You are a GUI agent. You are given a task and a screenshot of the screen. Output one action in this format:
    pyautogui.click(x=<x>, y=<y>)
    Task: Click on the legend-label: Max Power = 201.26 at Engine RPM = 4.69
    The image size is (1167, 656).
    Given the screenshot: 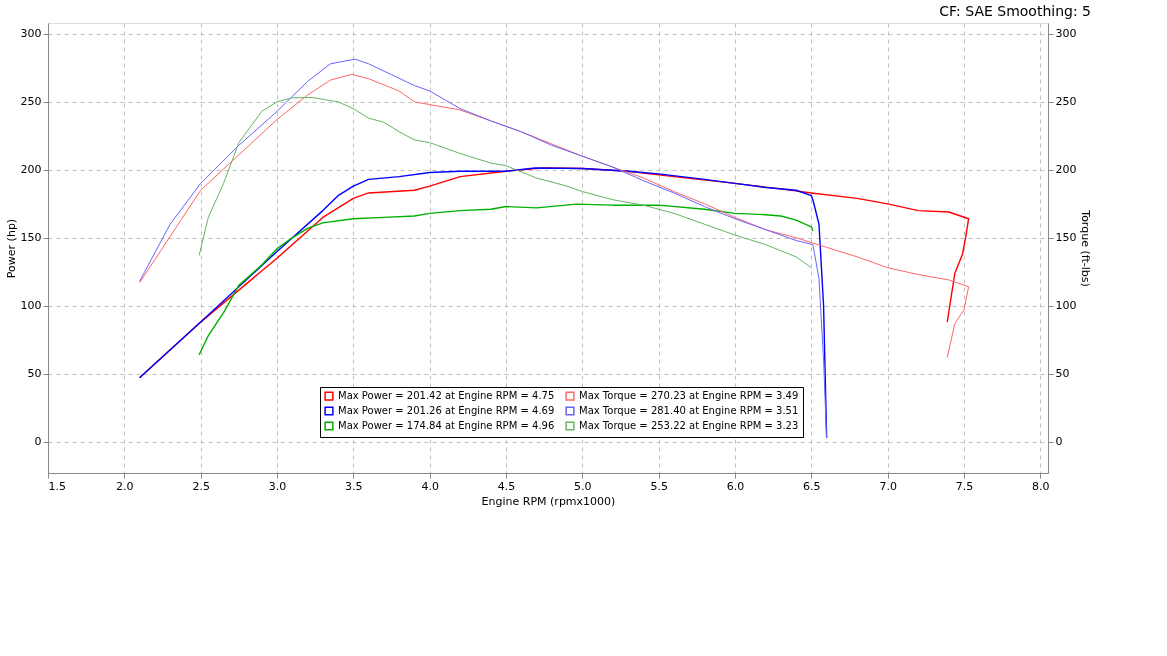 What is the action you would take?
    pyautogui.click(x=446, y=410)
    